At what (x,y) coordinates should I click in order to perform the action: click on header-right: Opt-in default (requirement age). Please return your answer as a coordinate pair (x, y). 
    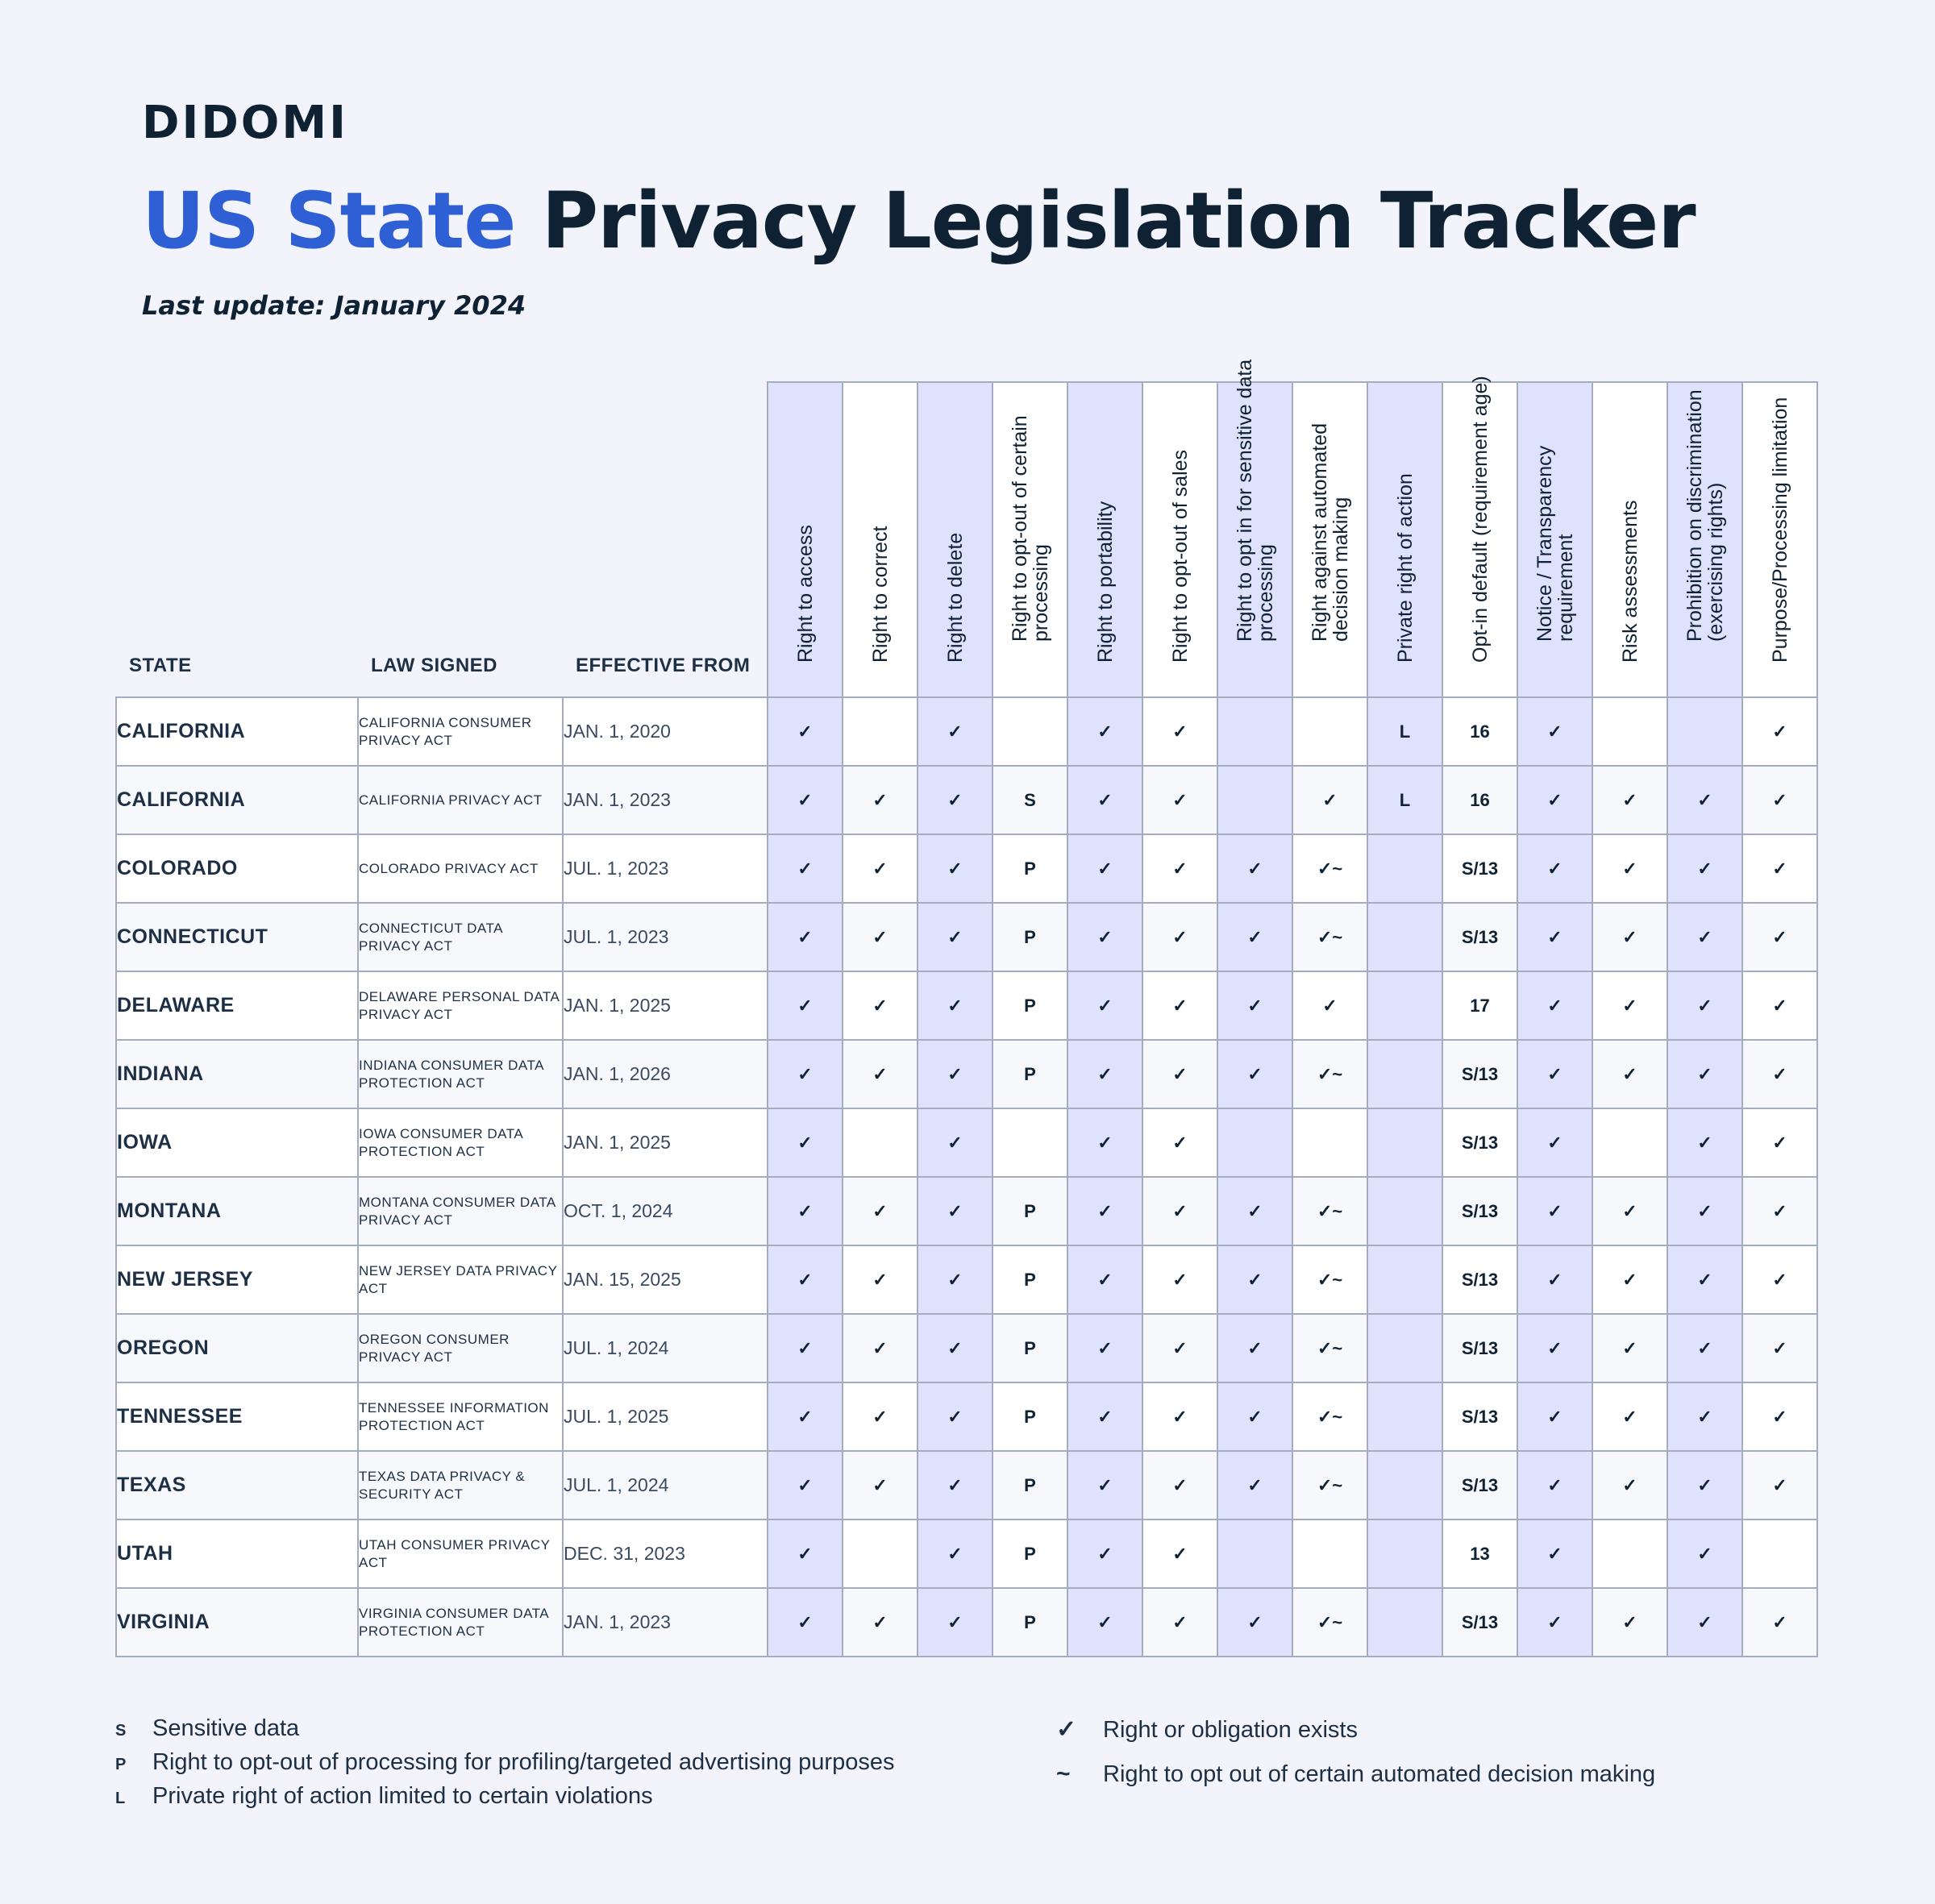
    Looking at the image, I should click on (1480, 537).